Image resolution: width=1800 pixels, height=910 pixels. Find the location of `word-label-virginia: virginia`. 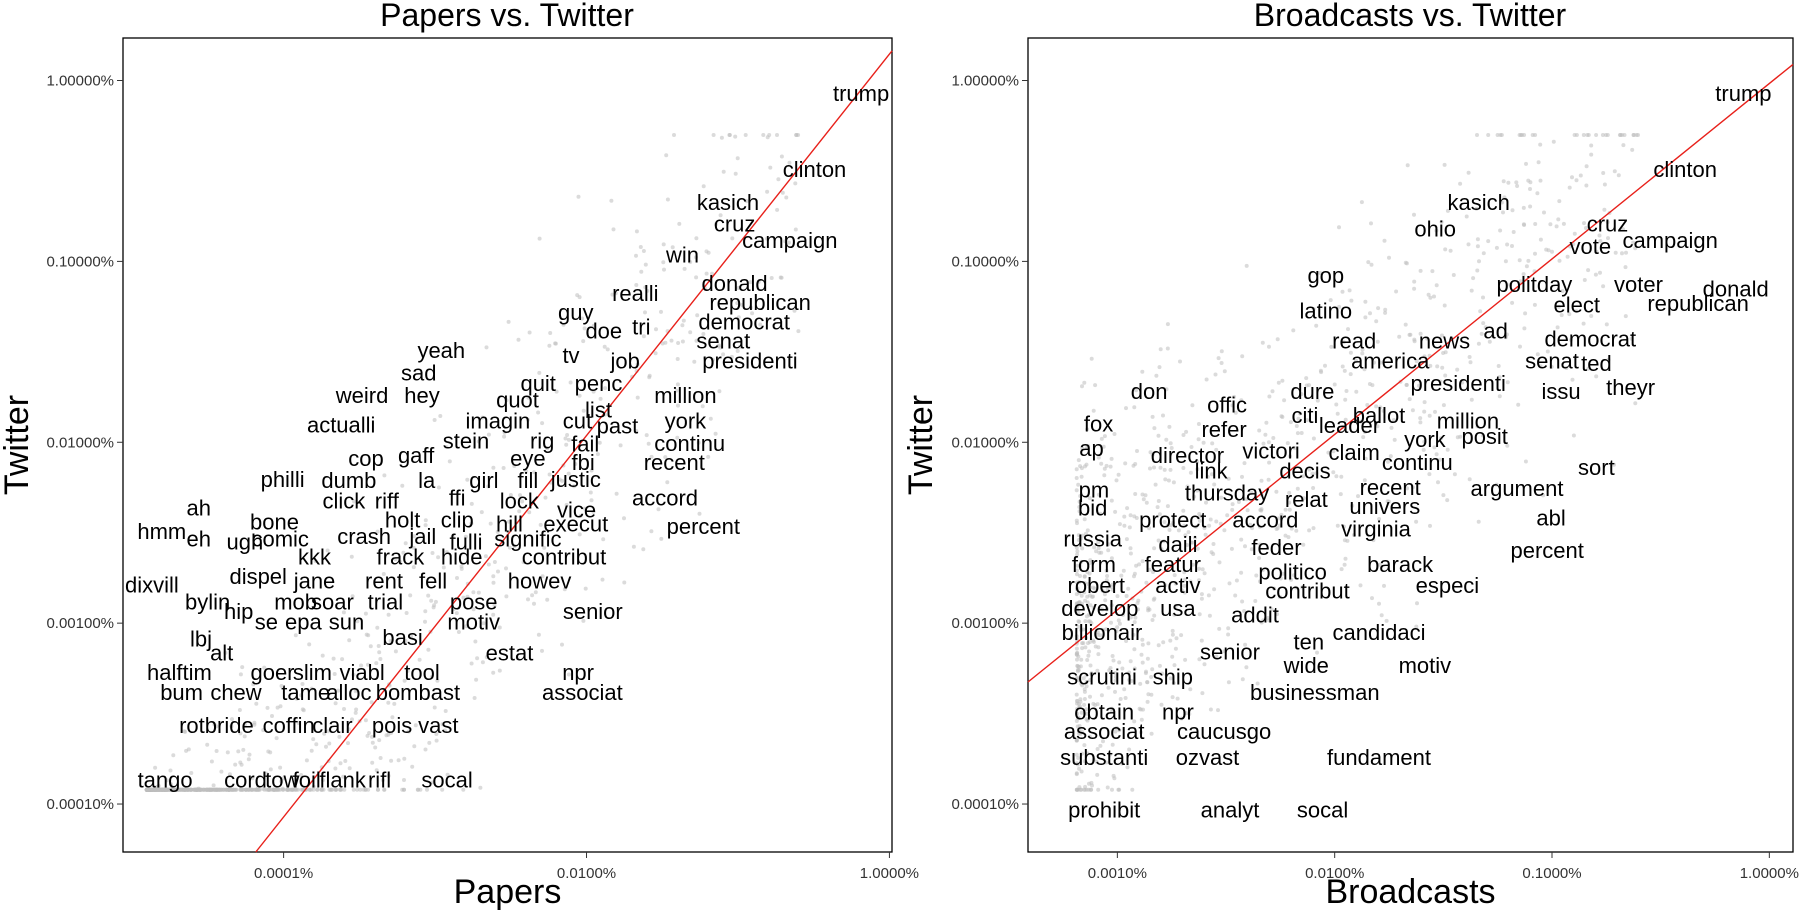

word-label-virginia: virginia is located at coordinates (1376, 528).